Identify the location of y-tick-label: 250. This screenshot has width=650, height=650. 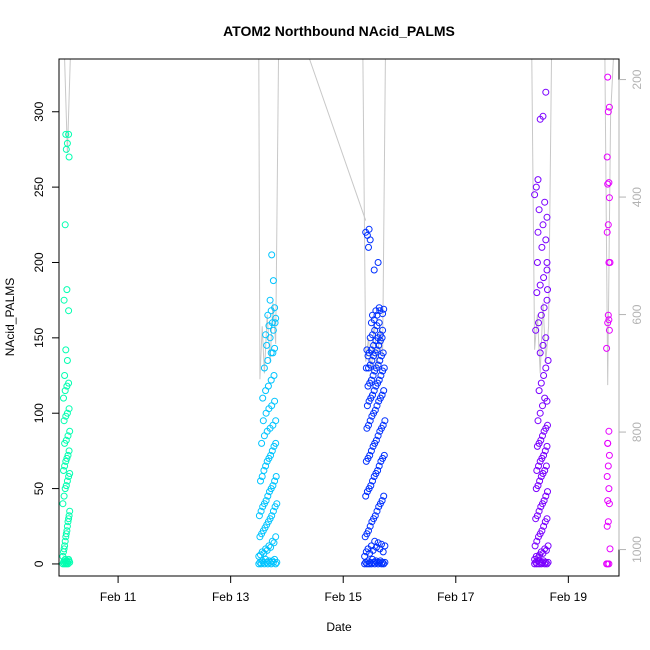
(39, 187).